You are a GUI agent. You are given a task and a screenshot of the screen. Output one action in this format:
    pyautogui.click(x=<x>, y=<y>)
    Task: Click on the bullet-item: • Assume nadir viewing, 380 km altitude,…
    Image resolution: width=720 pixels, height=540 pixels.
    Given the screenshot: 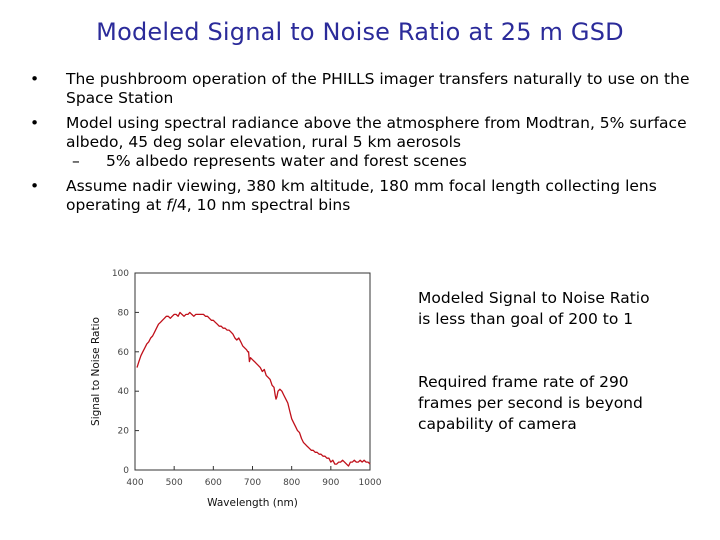 What is the action you would take?
    pyautogui.click(x=360, y=196)
    